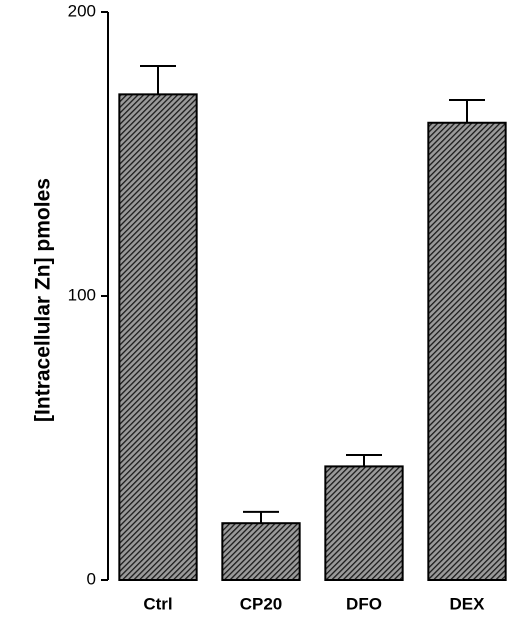 This screenshot has height=621, width=520. What do you see at coordinates (43, 300) in the screenshot?
I see `y-axis-label: [Intracellular Zn] pmoles` at bounding box center [43, 300].